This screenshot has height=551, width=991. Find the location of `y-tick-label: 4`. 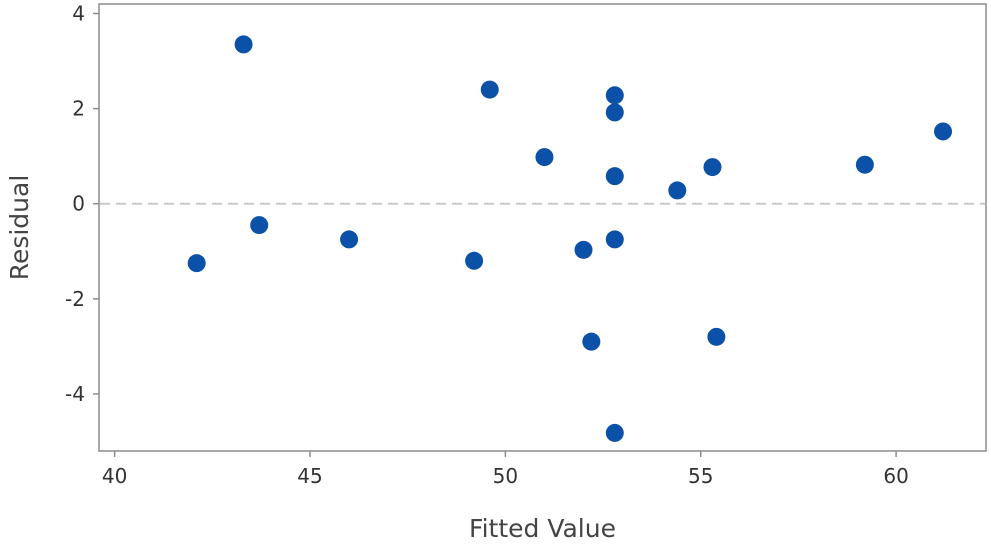

y-tick-label: 4 is located at coordinates (78, 14).